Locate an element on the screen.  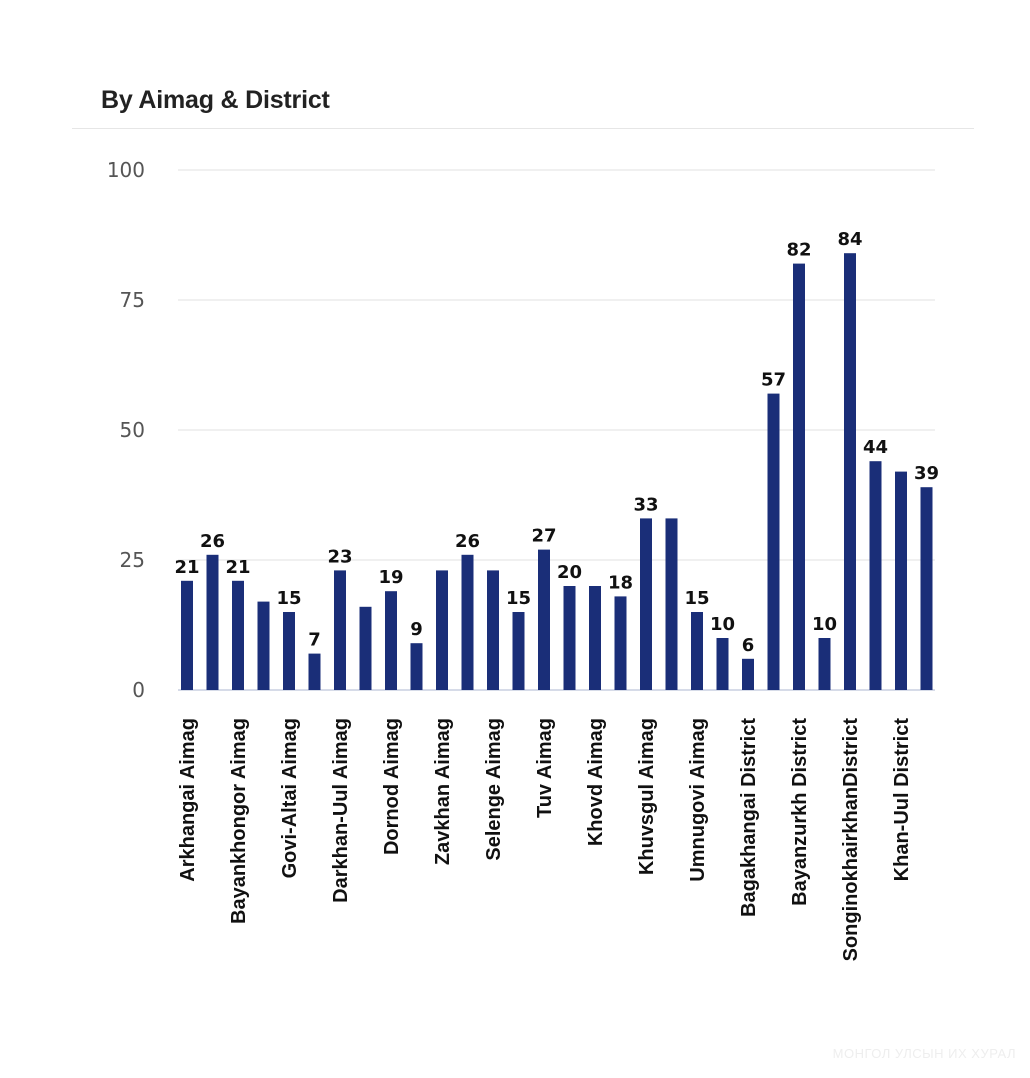
data-label: 39 is located at coordinates (926, 473).